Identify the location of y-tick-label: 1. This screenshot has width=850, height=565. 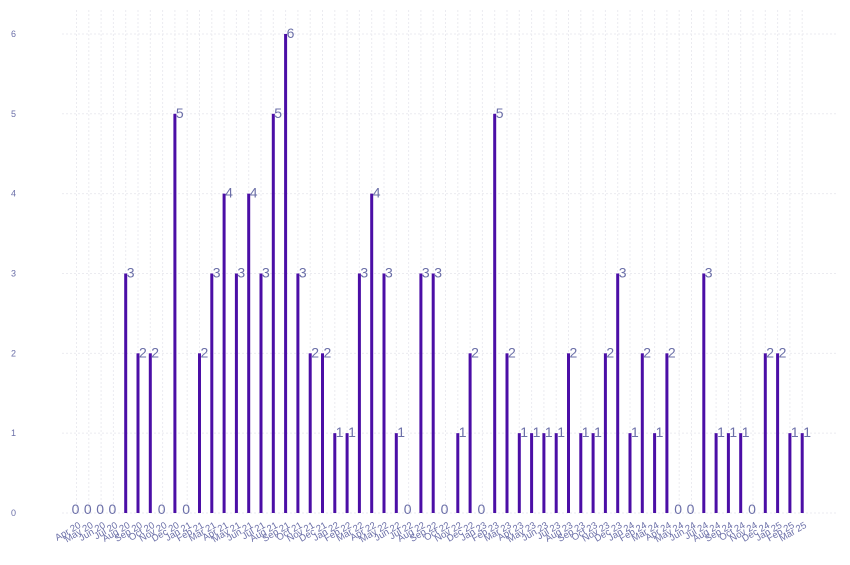
(13, 433).